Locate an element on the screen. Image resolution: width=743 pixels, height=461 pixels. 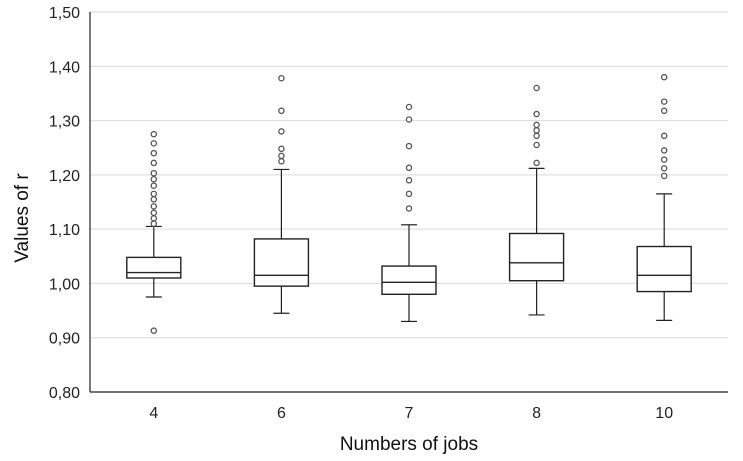
y-tick-label: 0,90 is located at coordinates (64, 339).